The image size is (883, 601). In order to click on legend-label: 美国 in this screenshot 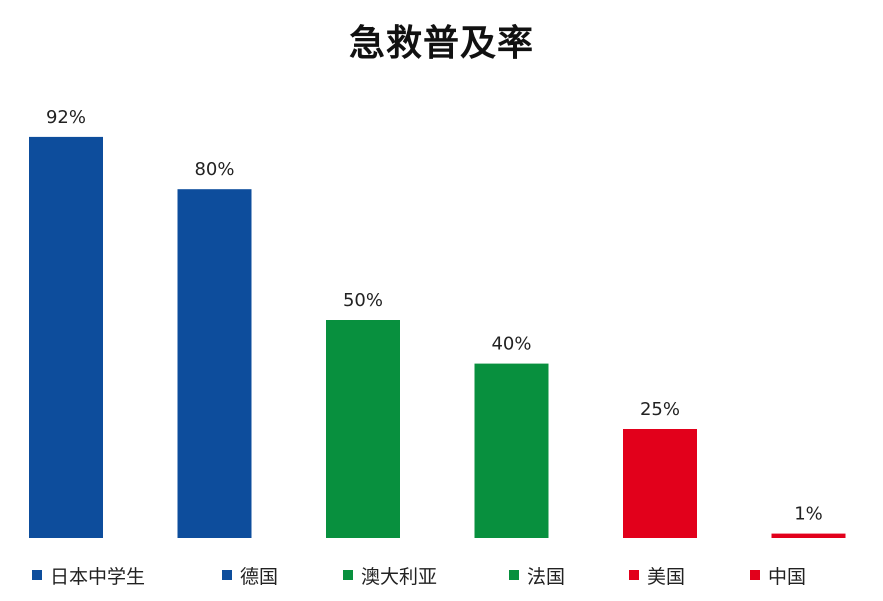, I will do `click(666, 576)`.